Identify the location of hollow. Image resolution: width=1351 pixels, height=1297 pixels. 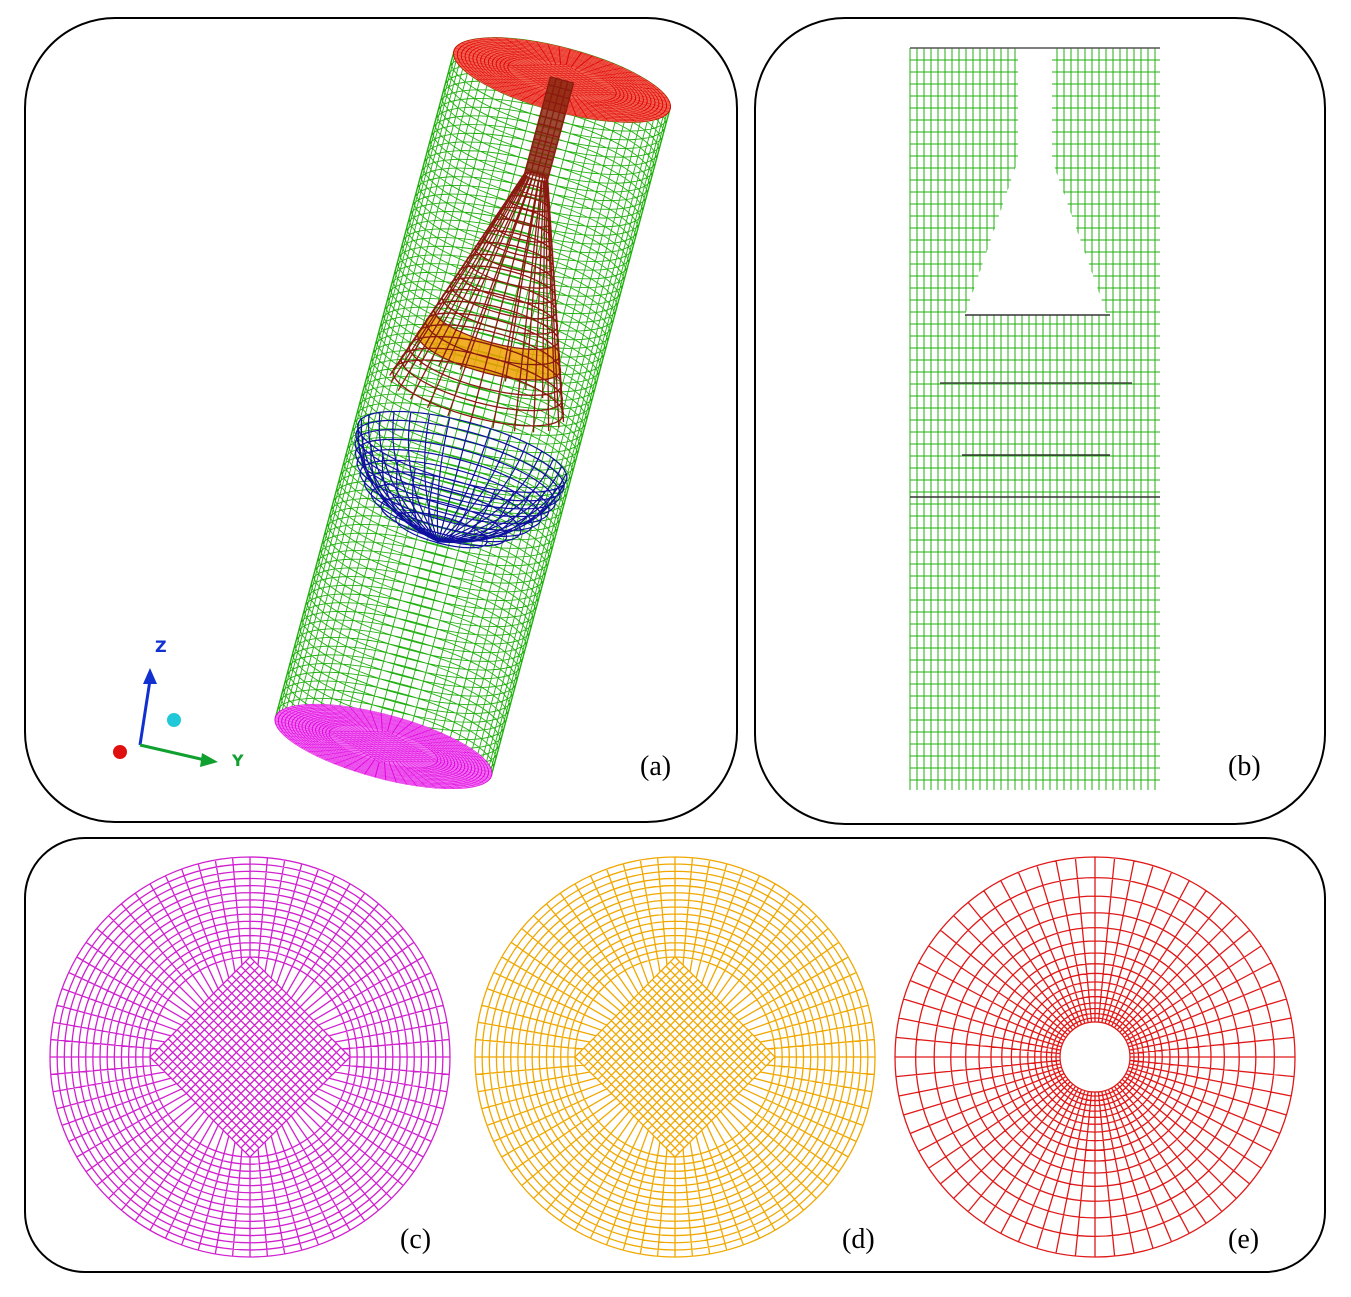
(1036, 181).